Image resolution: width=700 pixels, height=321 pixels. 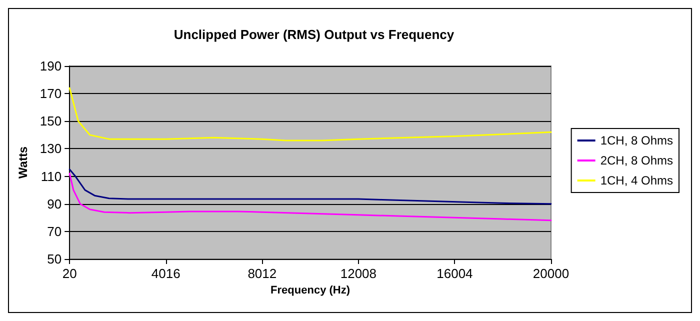 I want to click on x-tick-label: 8012, so click(x=262, y=273).